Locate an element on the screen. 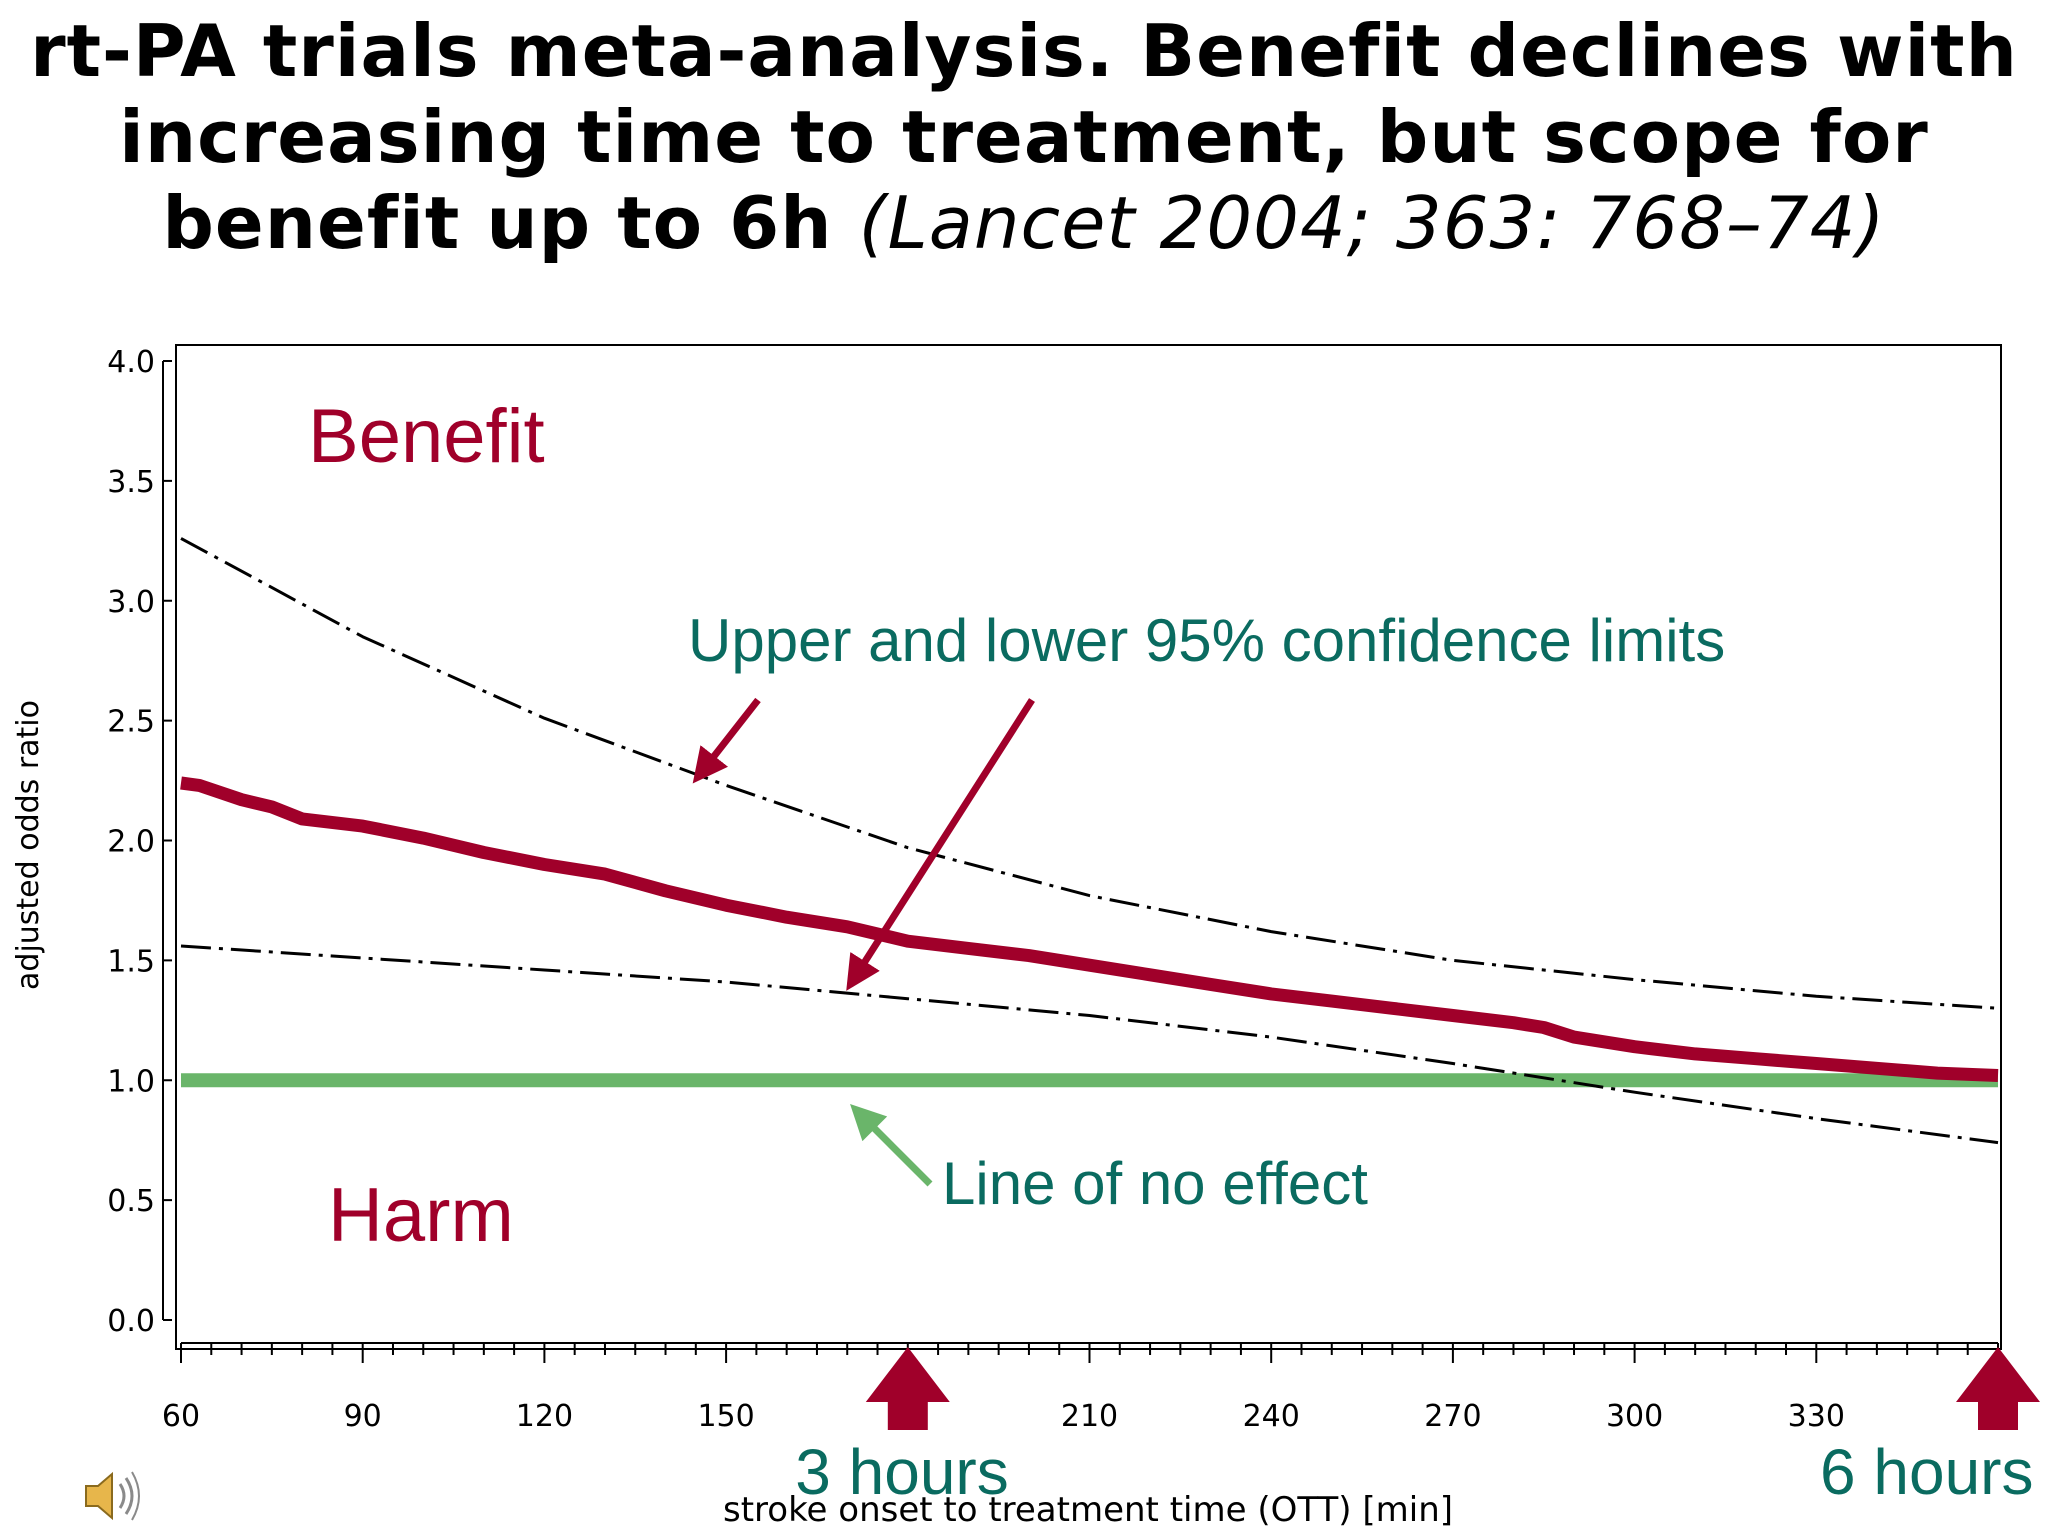 The width and height of the screenshot is (2048, 1536). title-citation: (Lancet 2004; 363: 768–74) is located at coordinates (1372, 223).